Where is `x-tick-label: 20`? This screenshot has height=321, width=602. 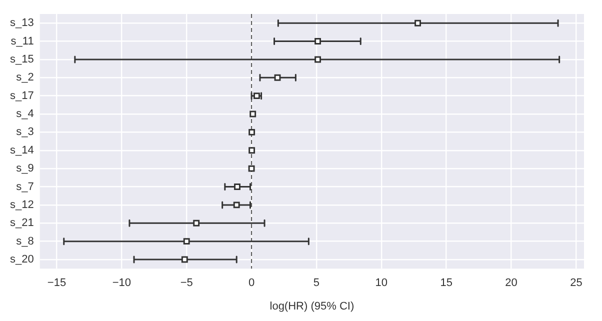 x-tick-label: 20 is located at coordinates (511, 283).